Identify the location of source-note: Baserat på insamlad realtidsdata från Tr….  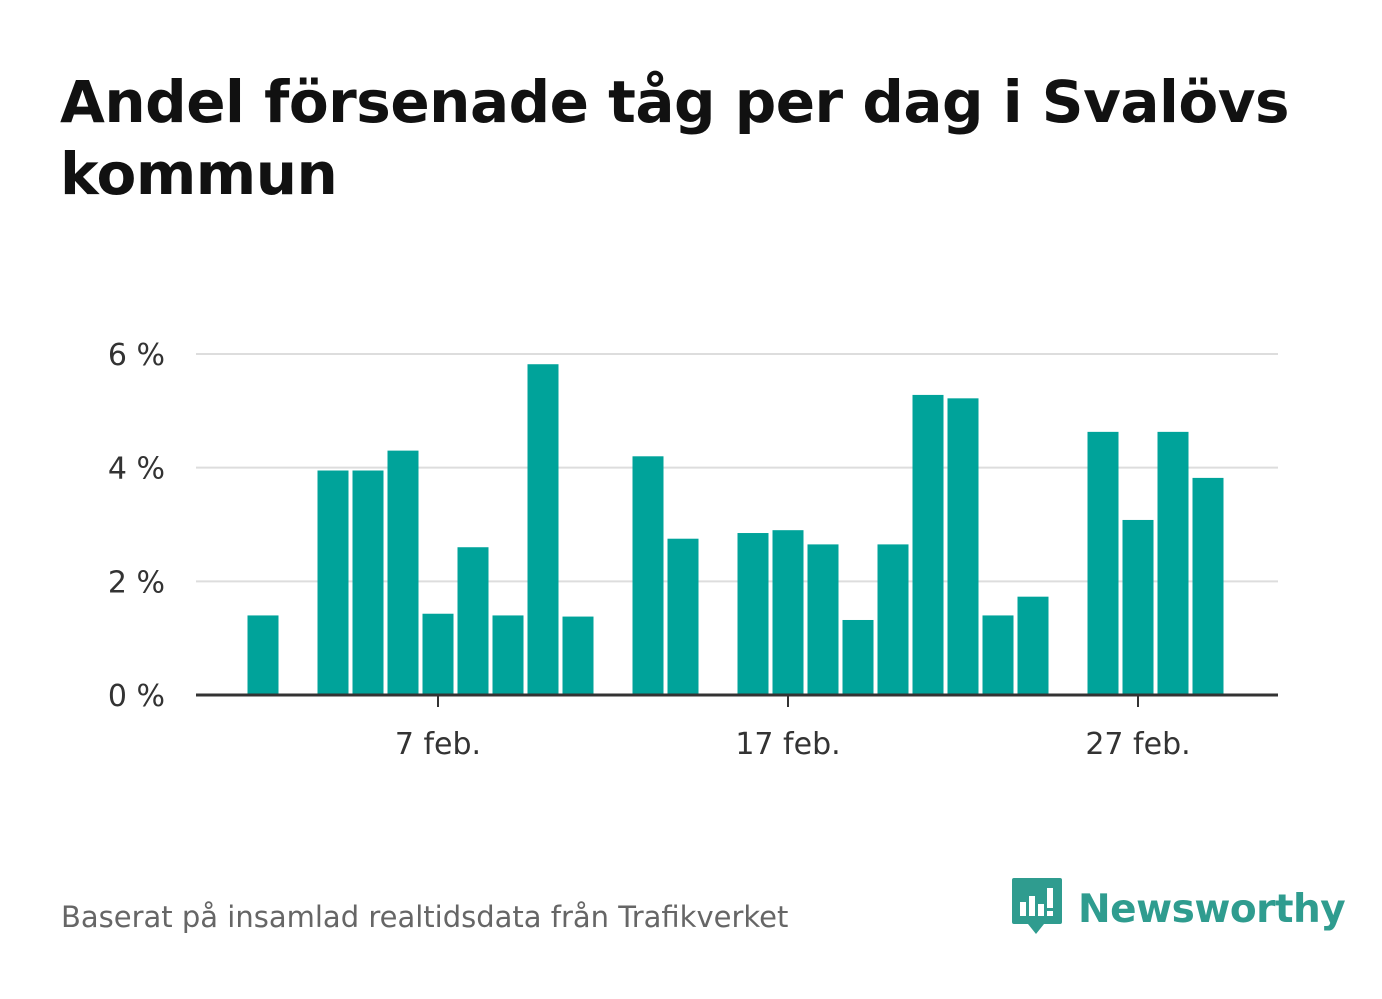
(425, 917).